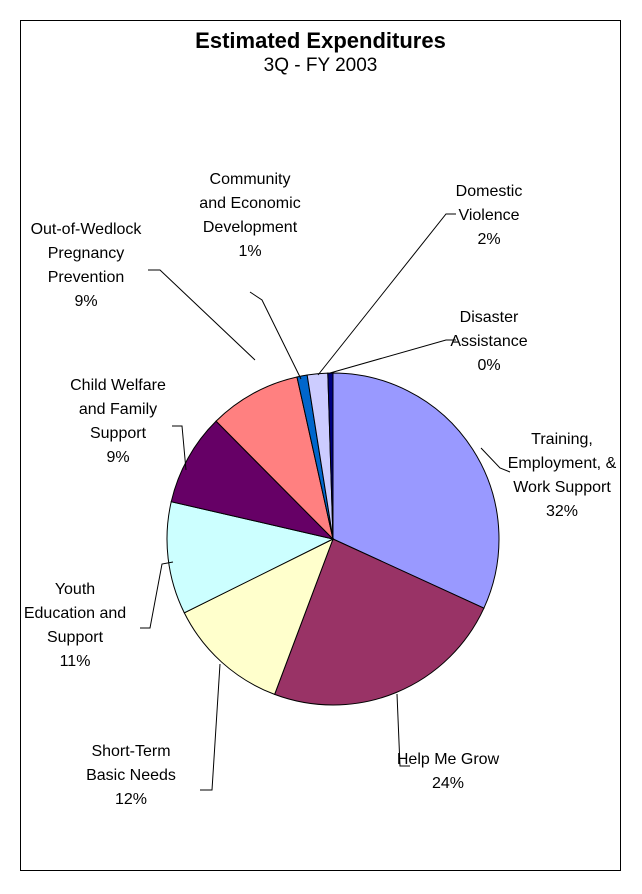 The height and width of the screenshot is (894, 642). What do you see at coordinates (118, 409) in the screenshot?
I see `slice-label-line: and Family` at bounding box center [118, 409].